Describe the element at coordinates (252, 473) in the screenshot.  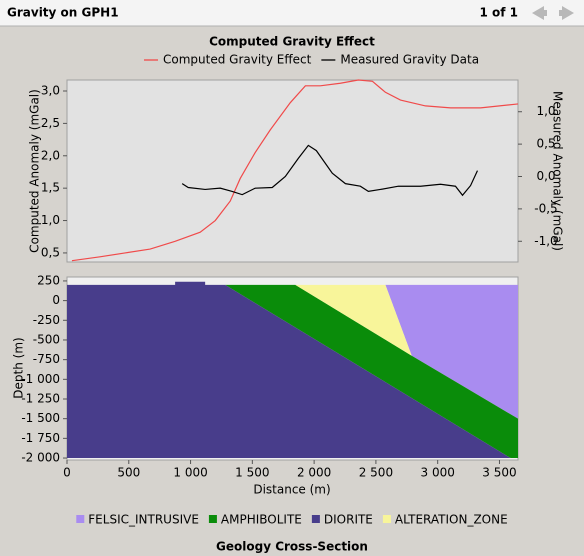
I see `x-tick-label: 1 500` at that location.